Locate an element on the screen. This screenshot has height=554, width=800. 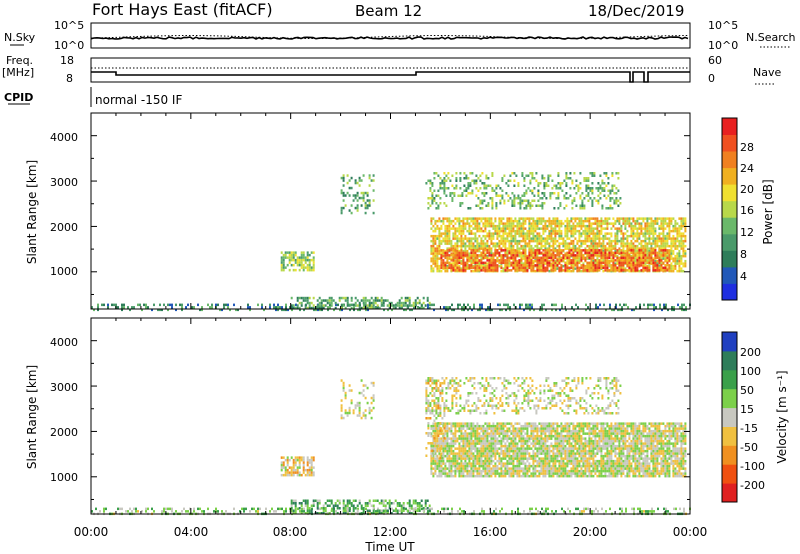
nsearch-tick-high: 10^5 is located at coordinates (723, 25).